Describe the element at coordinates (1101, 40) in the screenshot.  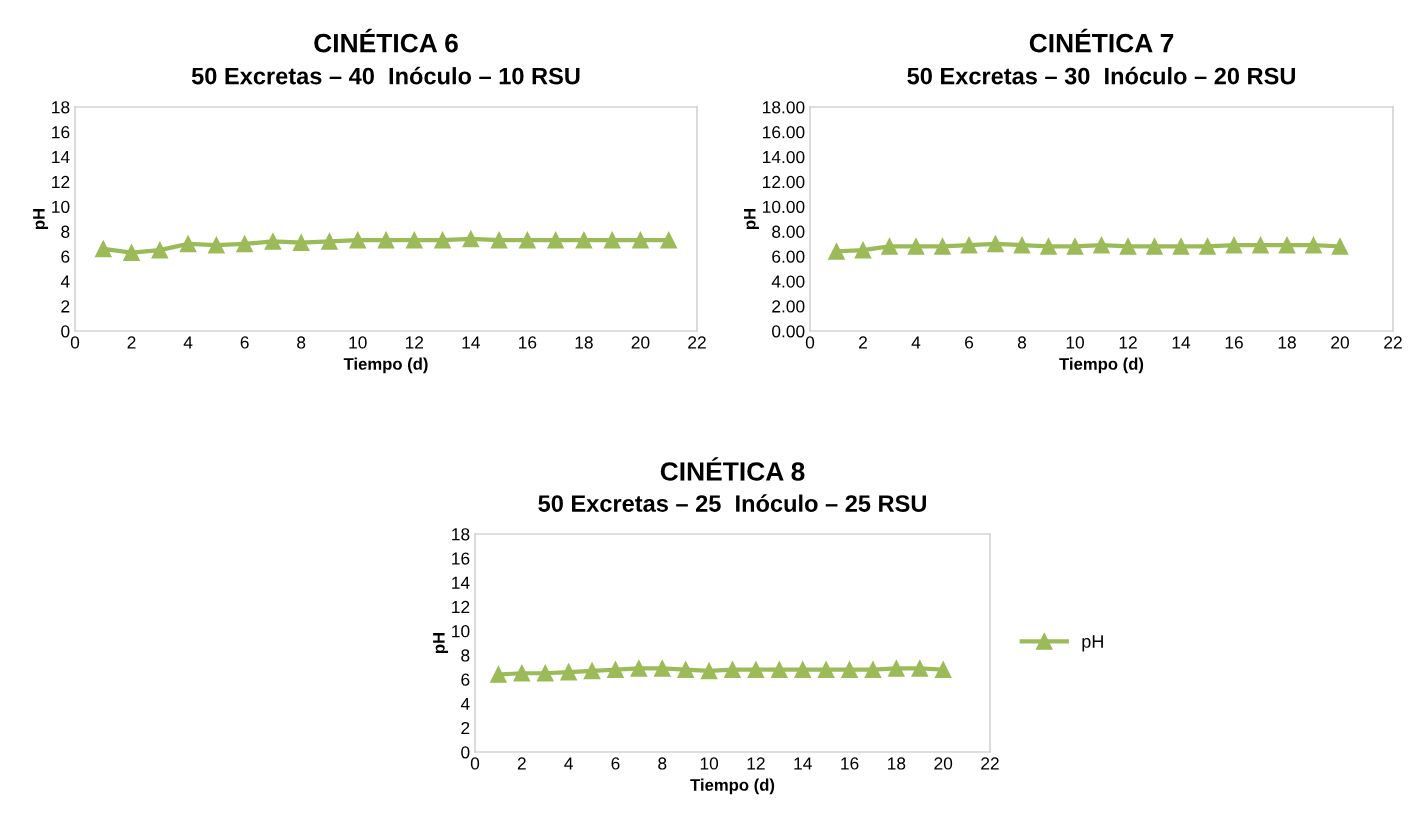
I see `chart-title: CINÉTICA 7` at that location.